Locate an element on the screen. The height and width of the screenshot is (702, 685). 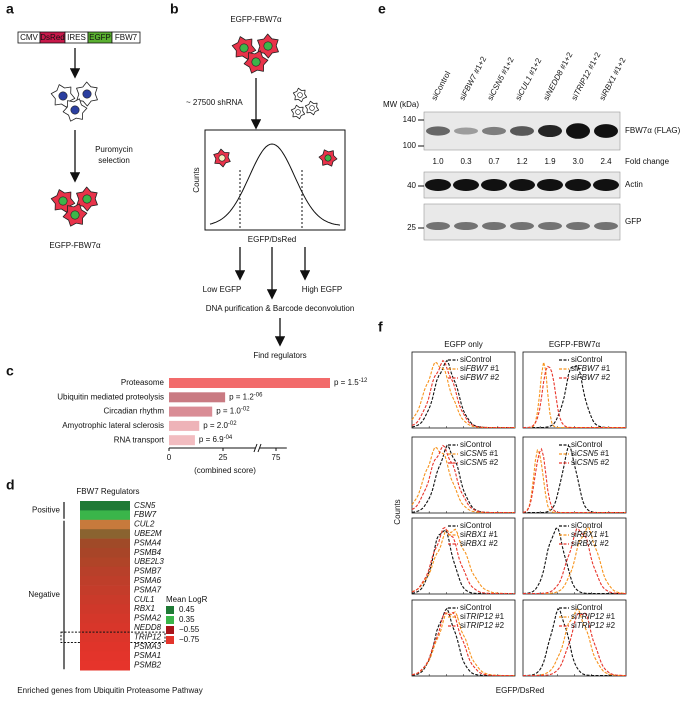
legend-label: 0.35 is located at coordinates (187, 619).